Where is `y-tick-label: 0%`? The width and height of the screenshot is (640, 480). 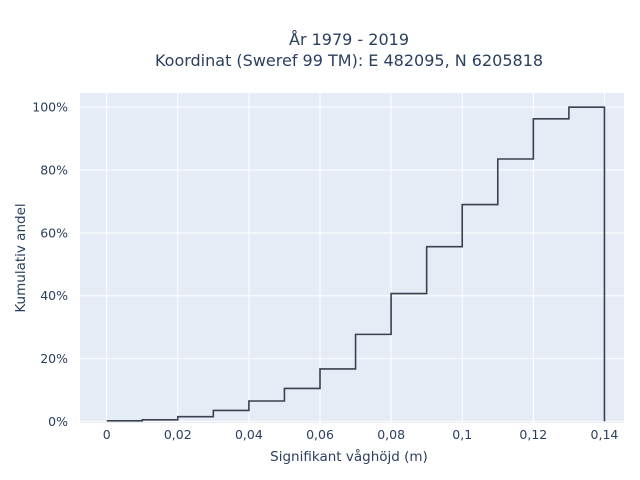 y-tick-label: 0% is located at coordinates (58, 421).